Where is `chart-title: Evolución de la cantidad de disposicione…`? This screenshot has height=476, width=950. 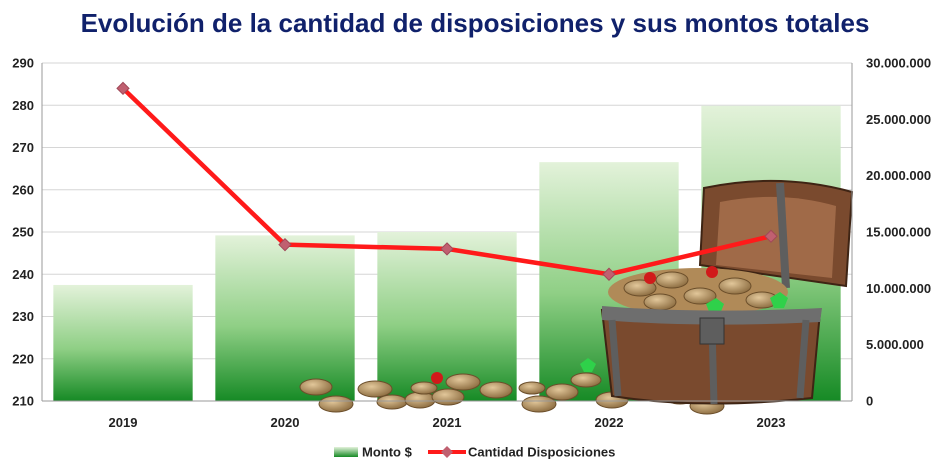
chart-title: Evolución de la cantidad de disposicione… is located at coordinates (475, 23).